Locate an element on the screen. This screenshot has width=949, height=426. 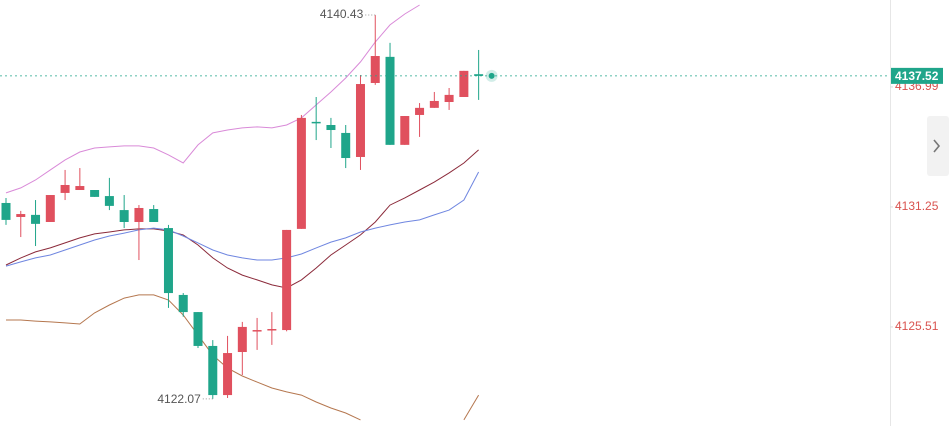
last-price-dot is located at coordinates (491, 75).